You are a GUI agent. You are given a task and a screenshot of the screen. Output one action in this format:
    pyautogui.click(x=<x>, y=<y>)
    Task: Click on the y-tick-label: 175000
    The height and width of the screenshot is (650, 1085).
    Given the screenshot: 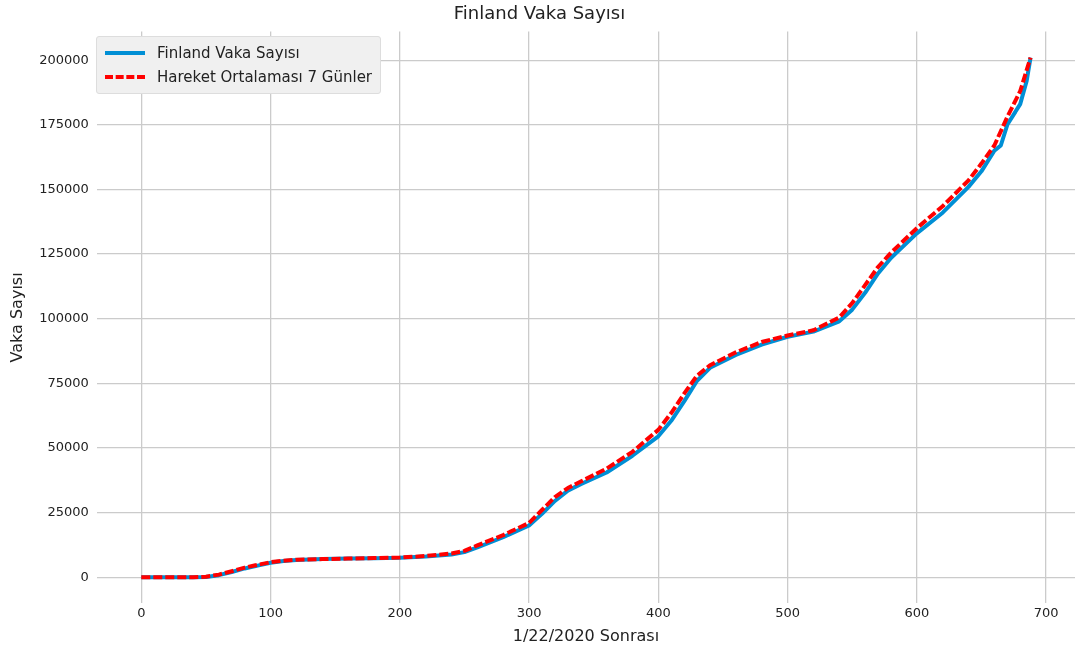 What is the action you would take?
    pyautogui.click(x=64, y=124)
    